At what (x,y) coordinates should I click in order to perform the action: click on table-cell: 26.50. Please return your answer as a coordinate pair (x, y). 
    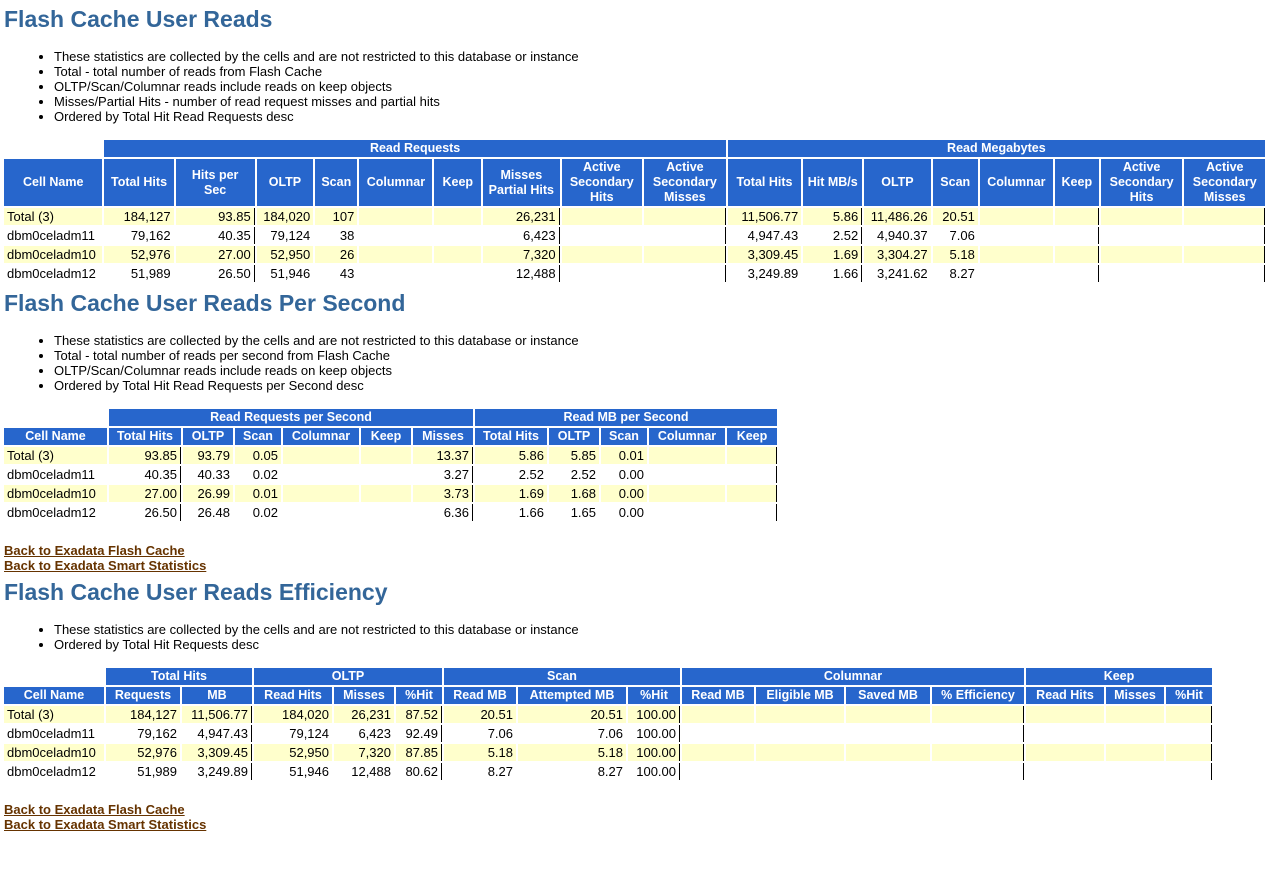
    Looking at the image, I should click on (145, 512).